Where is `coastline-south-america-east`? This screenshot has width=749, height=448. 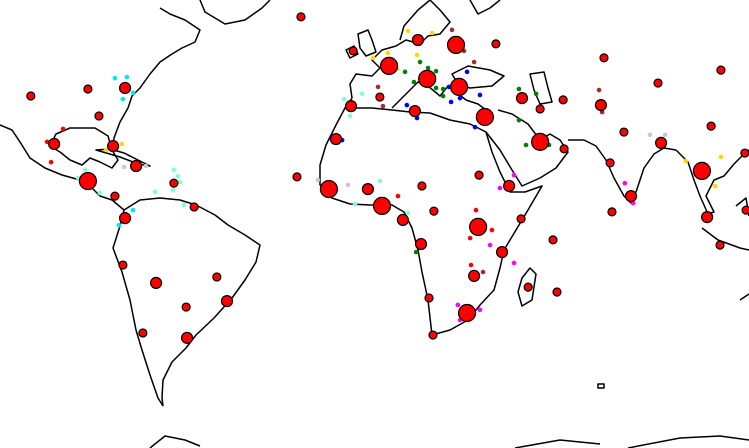
coastline-south-america-east is located at coordinates (192, 302).